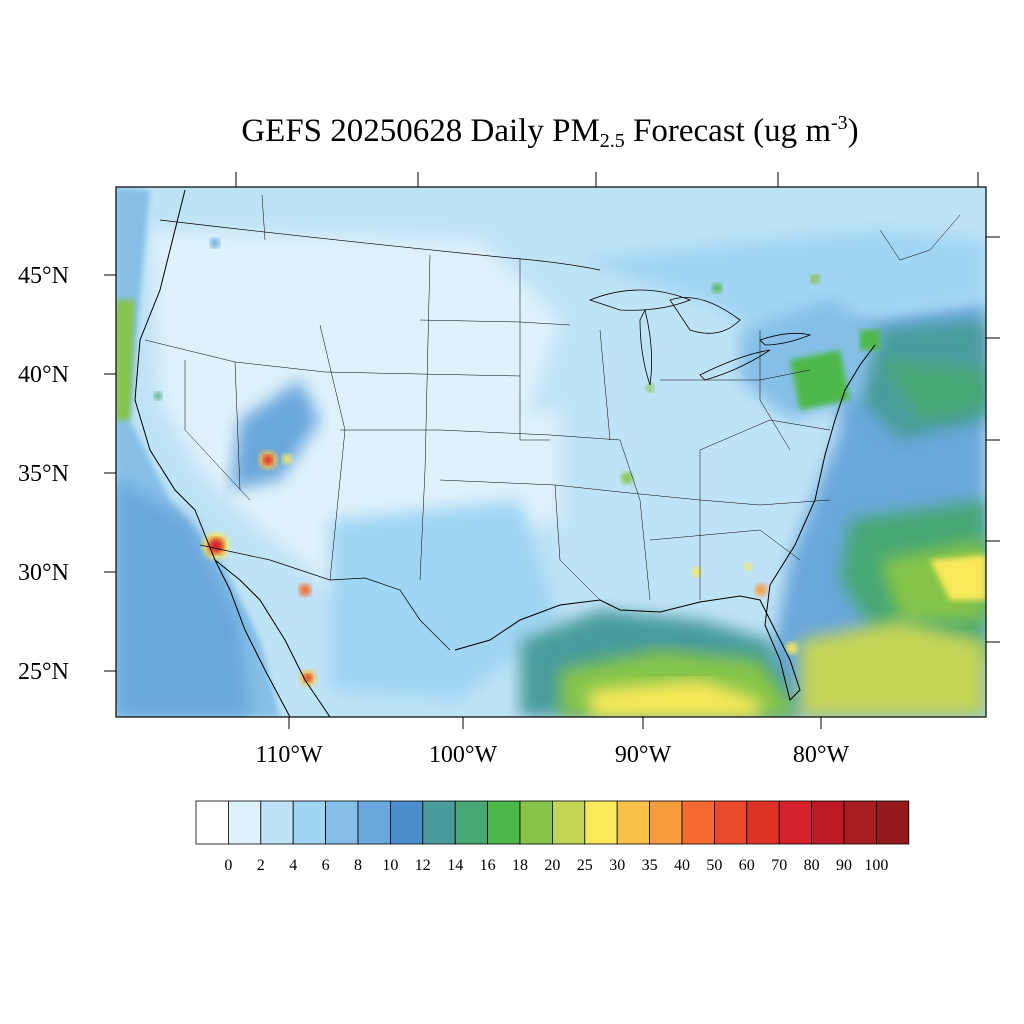  What do you see at coordinates (821, 755) in the screenshot?
I see `lon-label-80w: 80°W` at bounding box center [821, 755].